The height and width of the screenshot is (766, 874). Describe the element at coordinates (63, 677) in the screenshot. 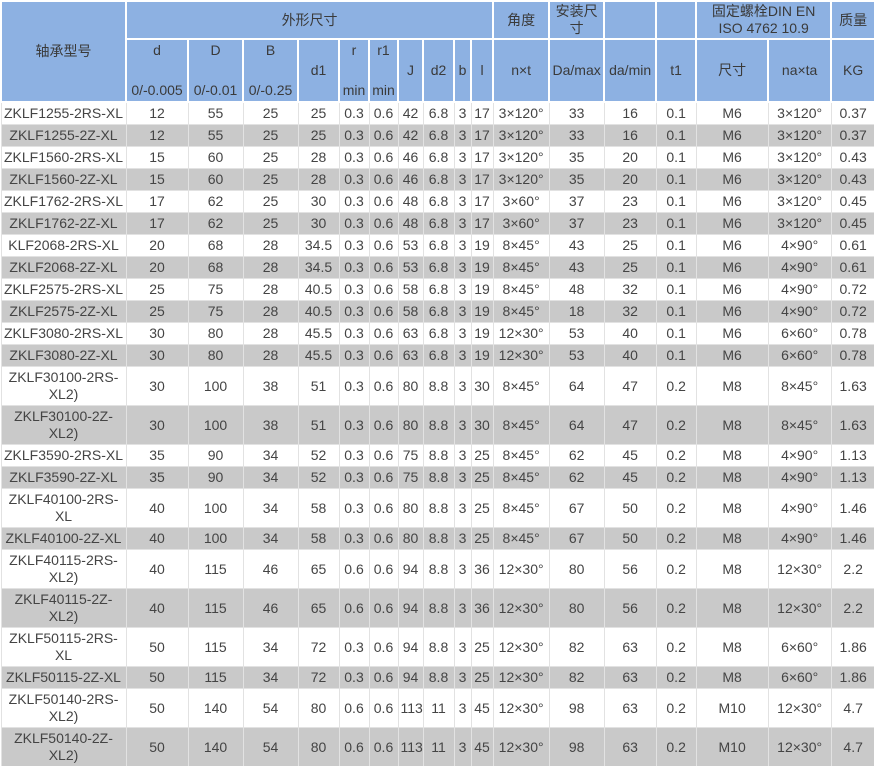

I see `cell-model: ZKLF50115-2Z-XL` at that location.